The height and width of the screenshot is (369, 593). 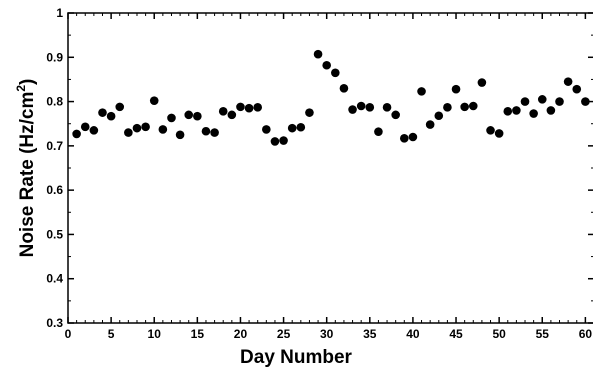 What do you see at coordinates (54, 279) in the screenshot?
I see `y-tick-label: 0.4` at bounding box center [54, 279].